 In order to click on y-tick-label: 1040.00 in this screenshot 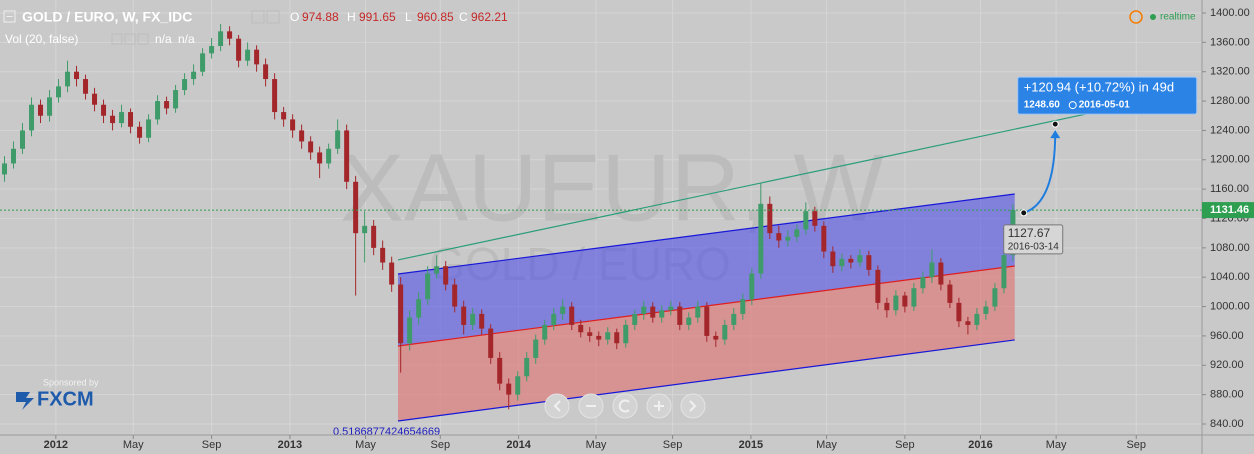, I will do `click(1230, 277)`.